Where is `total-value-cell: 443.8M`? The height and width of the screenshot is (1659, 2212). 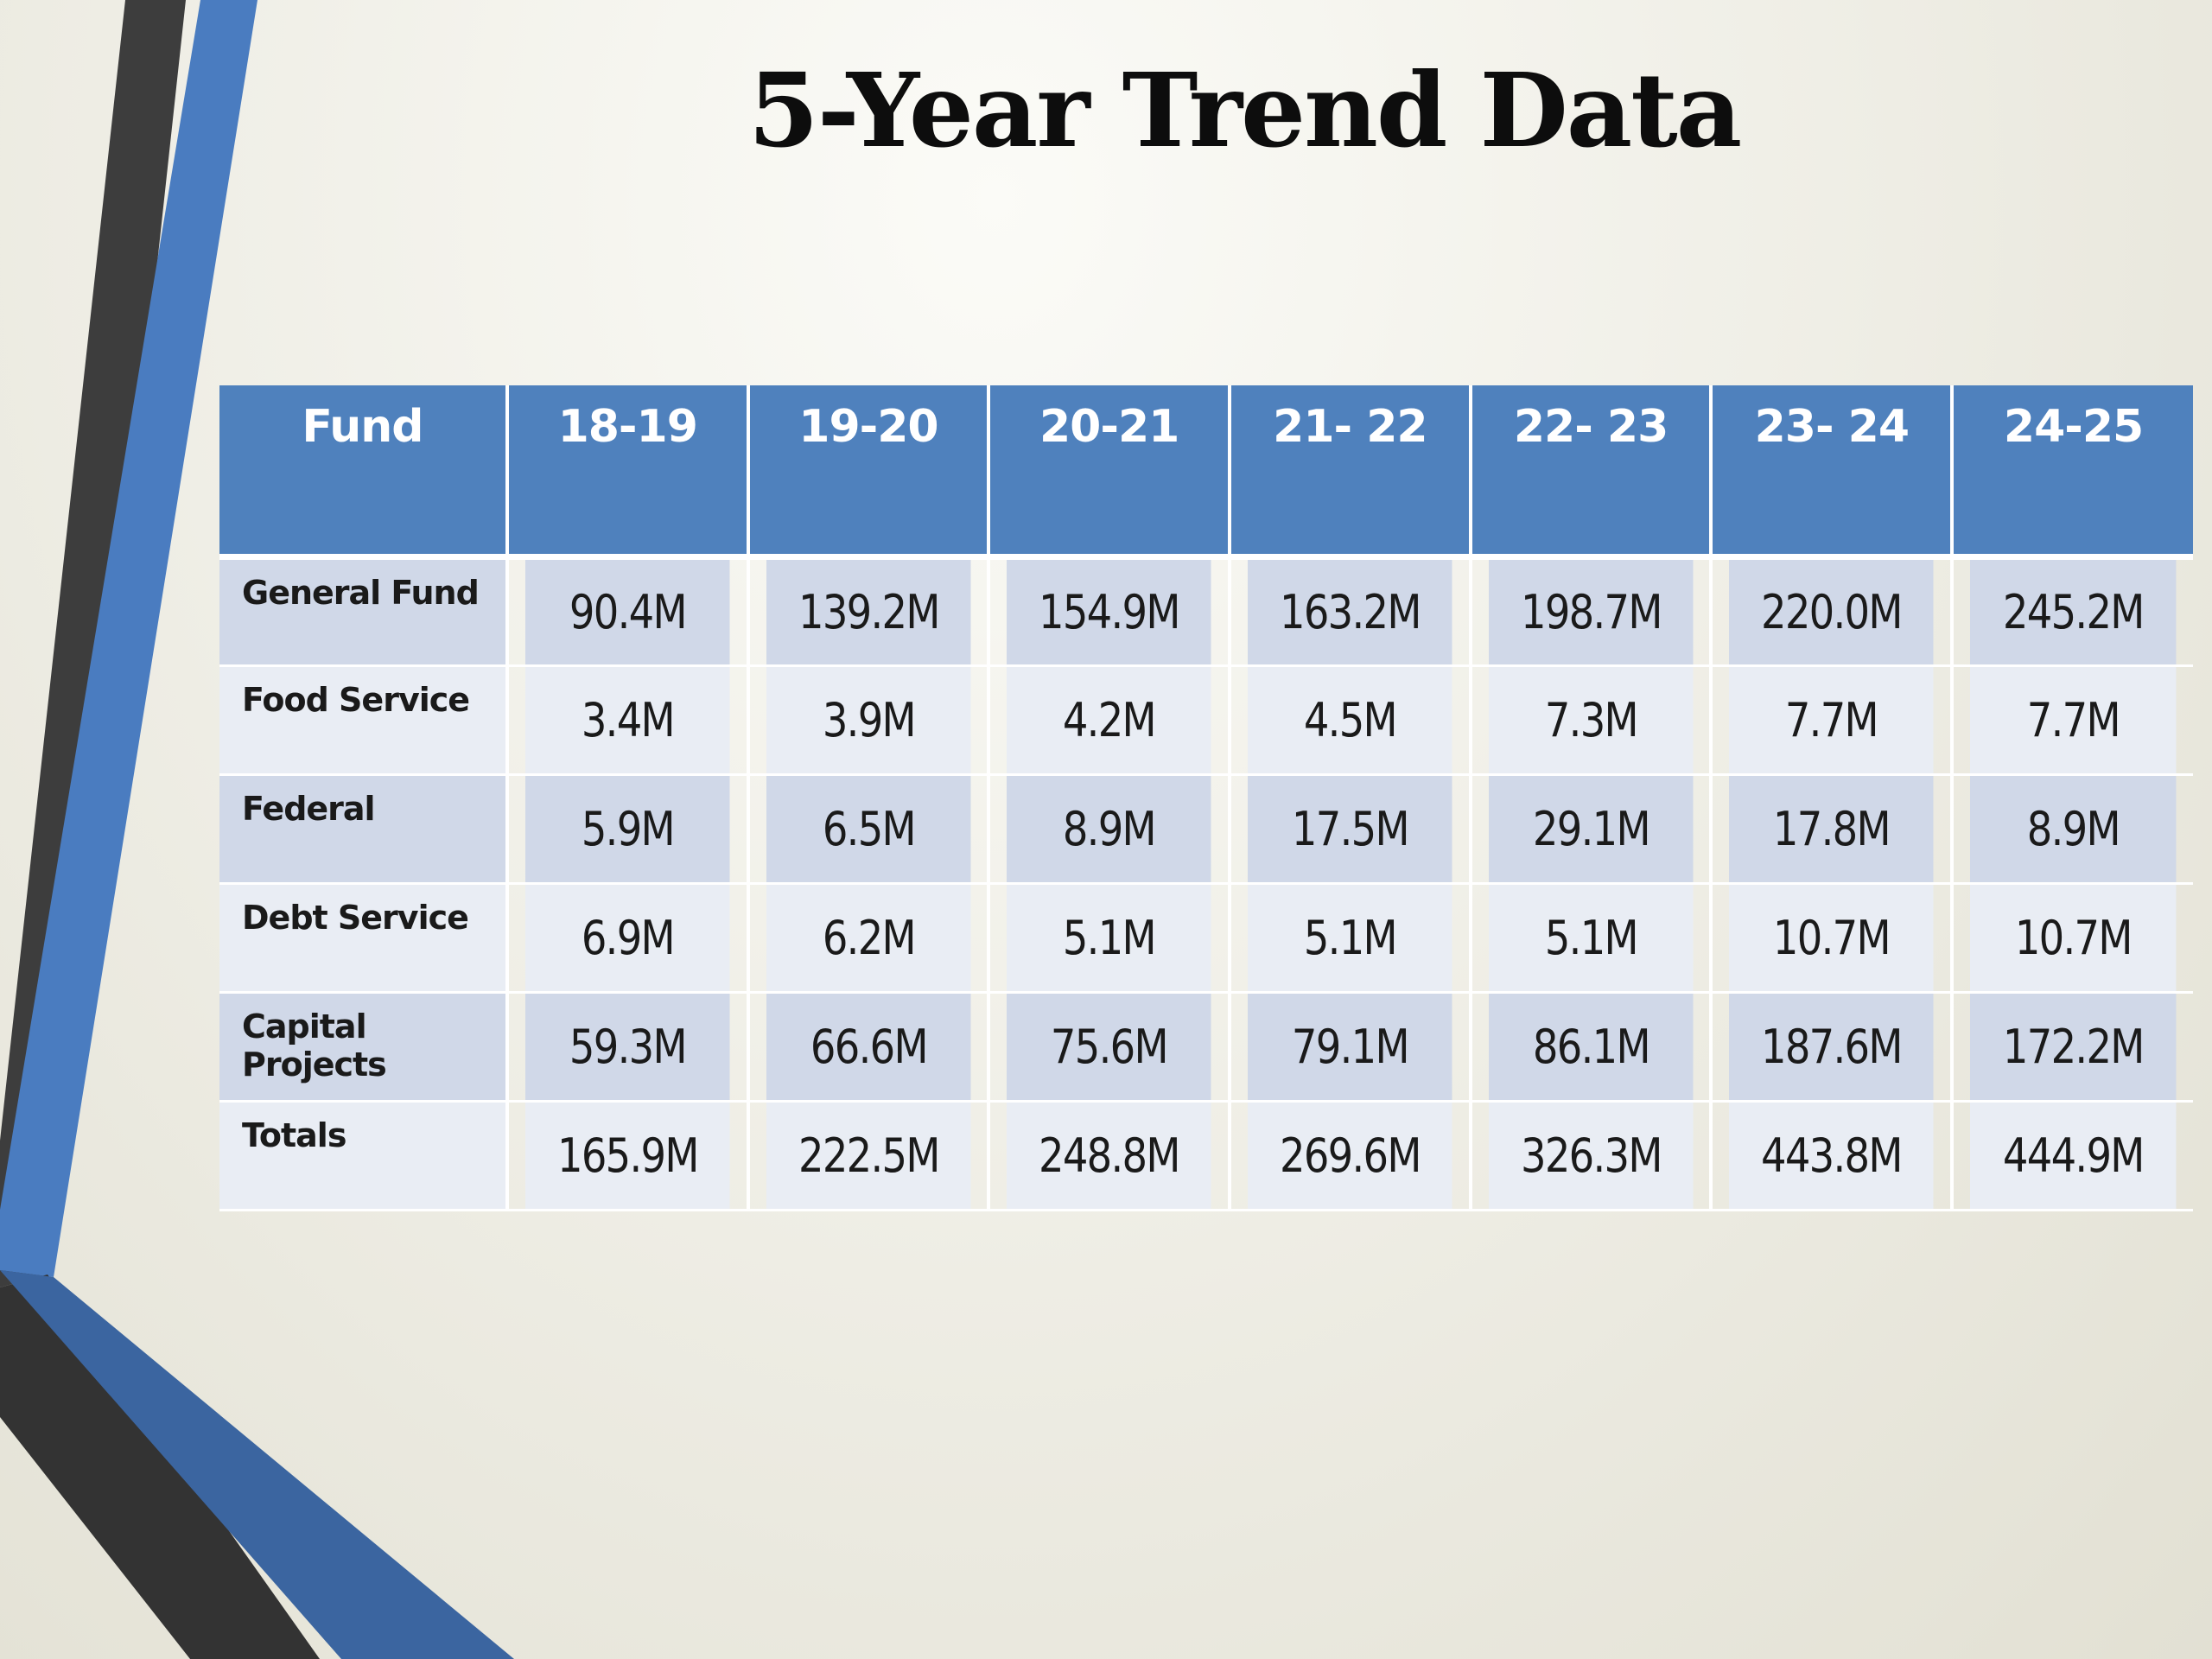
total-value-cell: 443.8M is located at coordinates (1832, 1156).